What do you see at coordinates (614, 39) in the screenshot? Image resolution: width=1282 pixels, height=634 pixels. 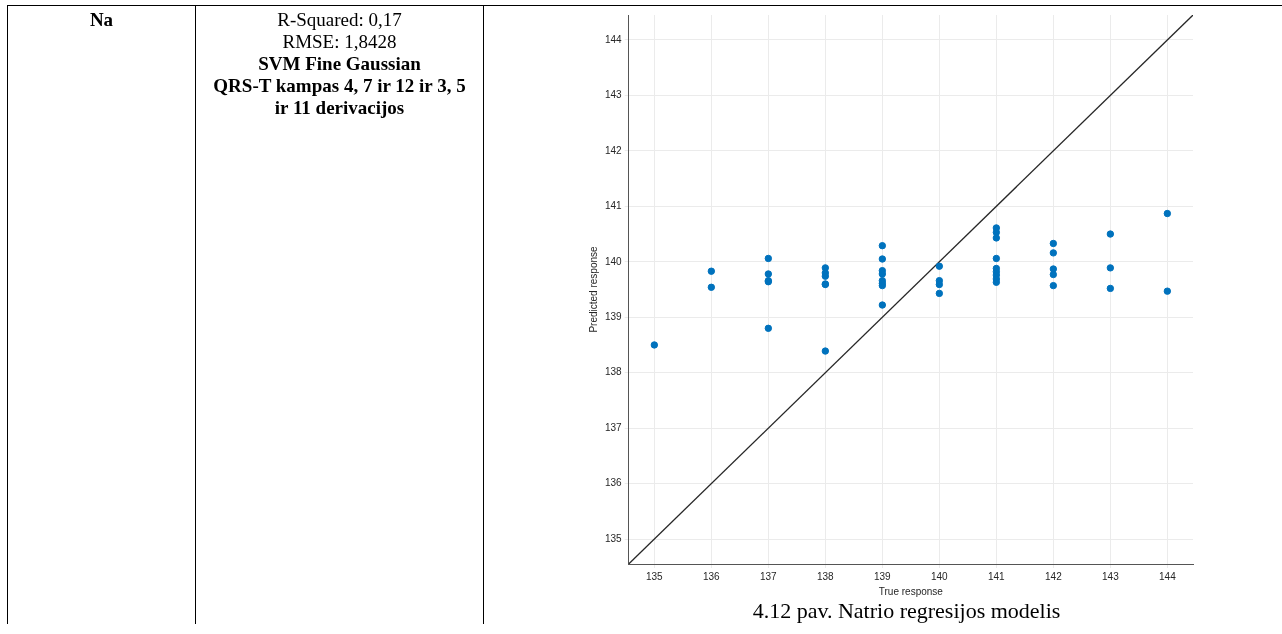 I see `y-tick-label: 144` at bounding box center [614, 39].